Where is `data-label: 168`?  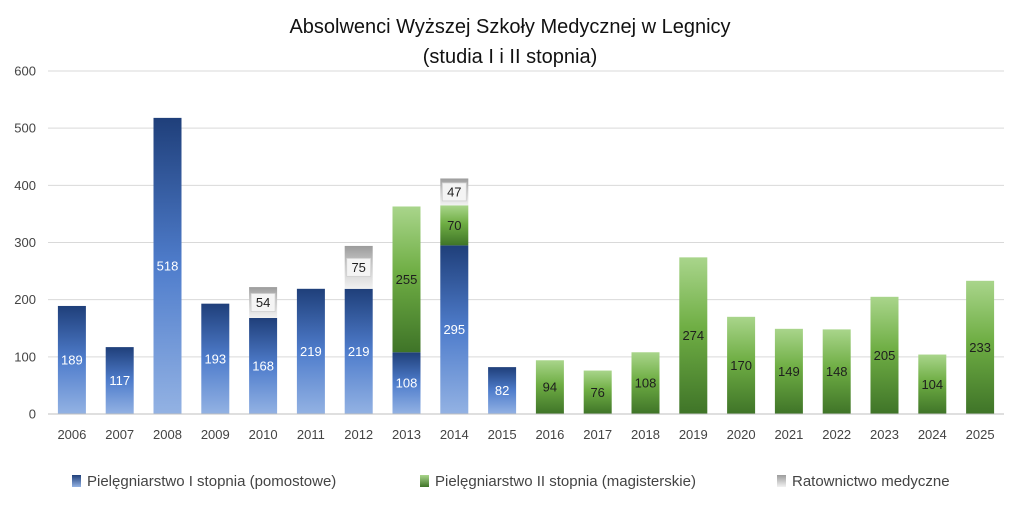
data-label: 168 is located at coordinates (263, 365).